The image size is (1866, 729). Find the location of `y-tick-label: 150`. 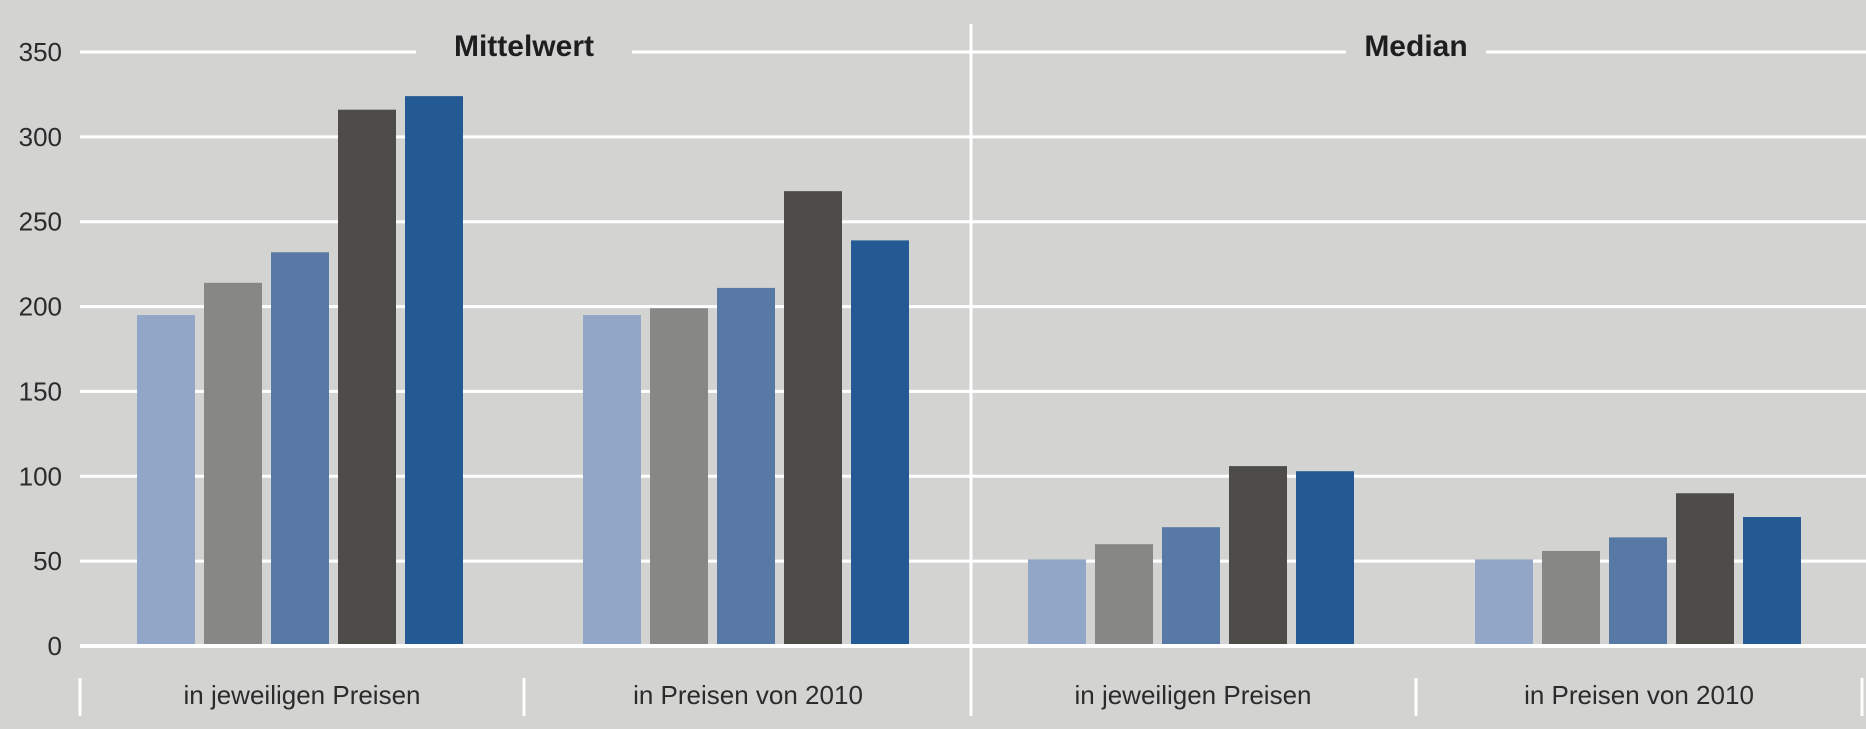

y-tick-label: 150 is located at coordinates (40, 391).